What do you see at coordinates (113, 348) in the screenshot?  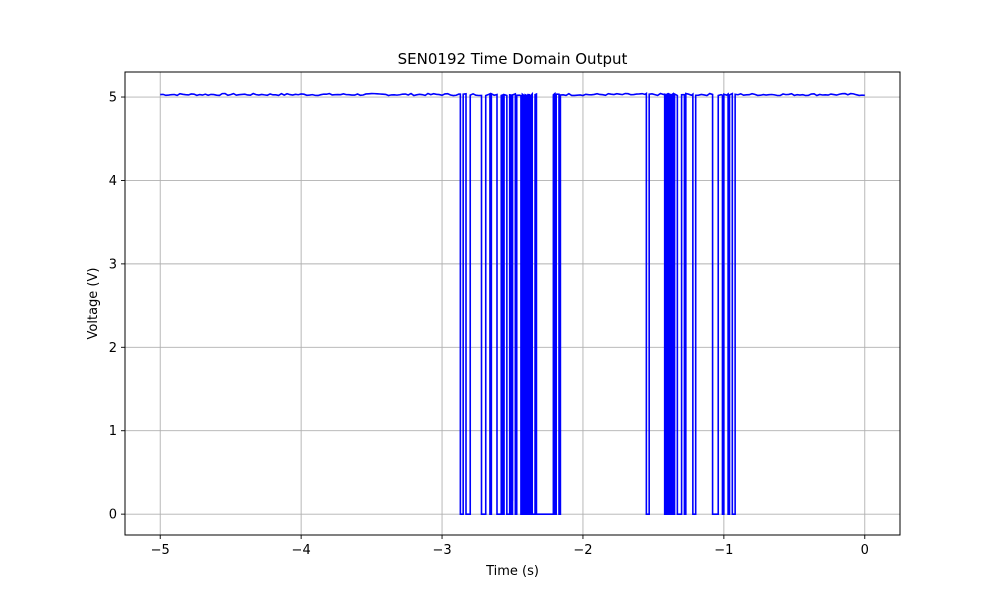 I see `y-tick-label: 2` at bounding box center [113, 348].